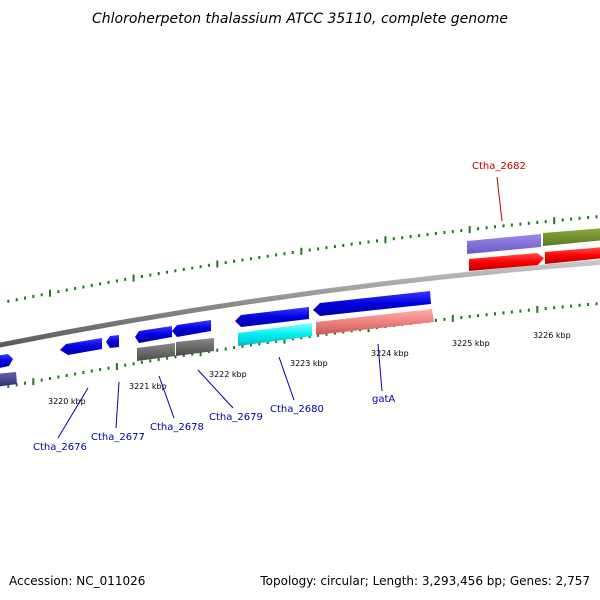 This screenshot has width=600, height=600. I want to click on gene-feature-blue-edge, so click(6, 361).